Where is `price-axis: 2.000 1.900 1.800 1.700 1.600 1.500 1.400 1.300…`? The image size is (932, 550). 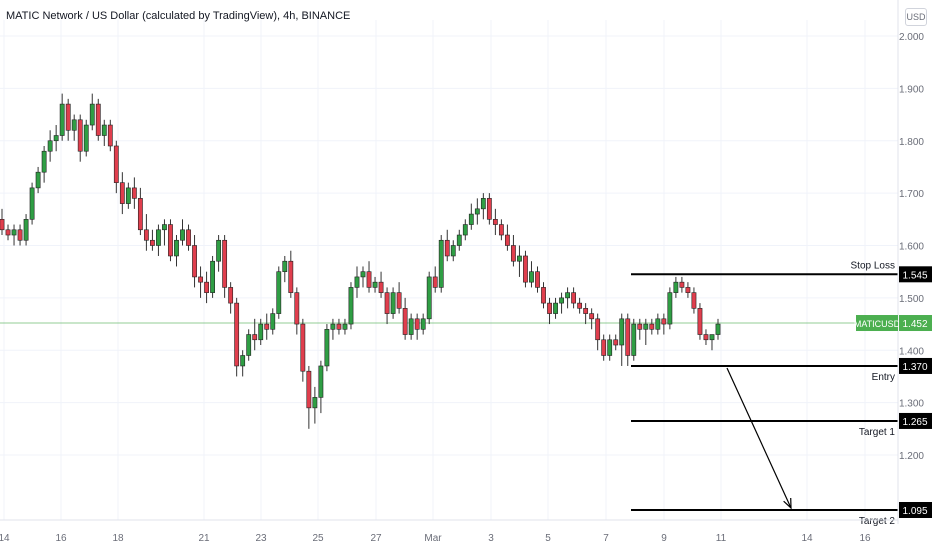
price-axis: 2.000 1.900 1.800 1.700 1.600 1.500 1.400 1.300… is located at coordinates (893, 262).